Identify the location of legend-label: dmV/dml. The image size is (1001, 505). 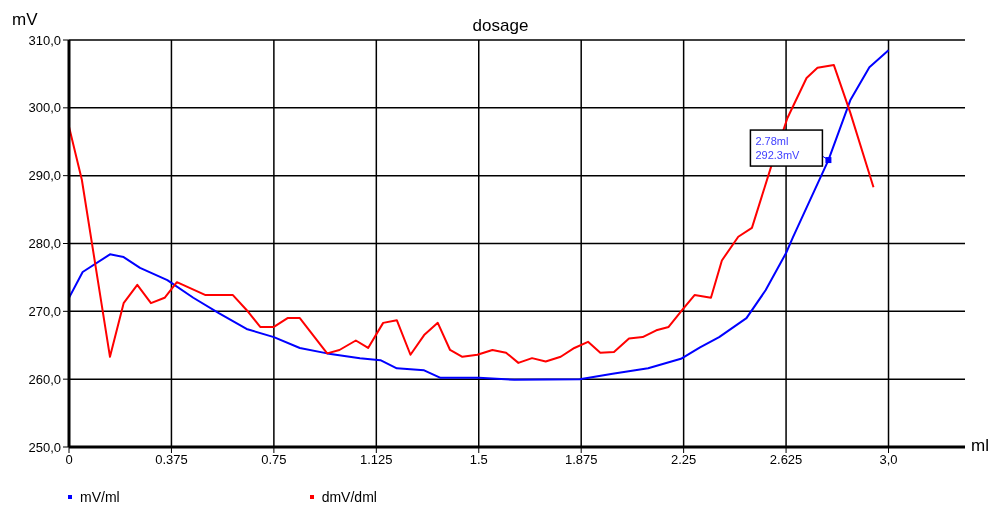
(349, 497).